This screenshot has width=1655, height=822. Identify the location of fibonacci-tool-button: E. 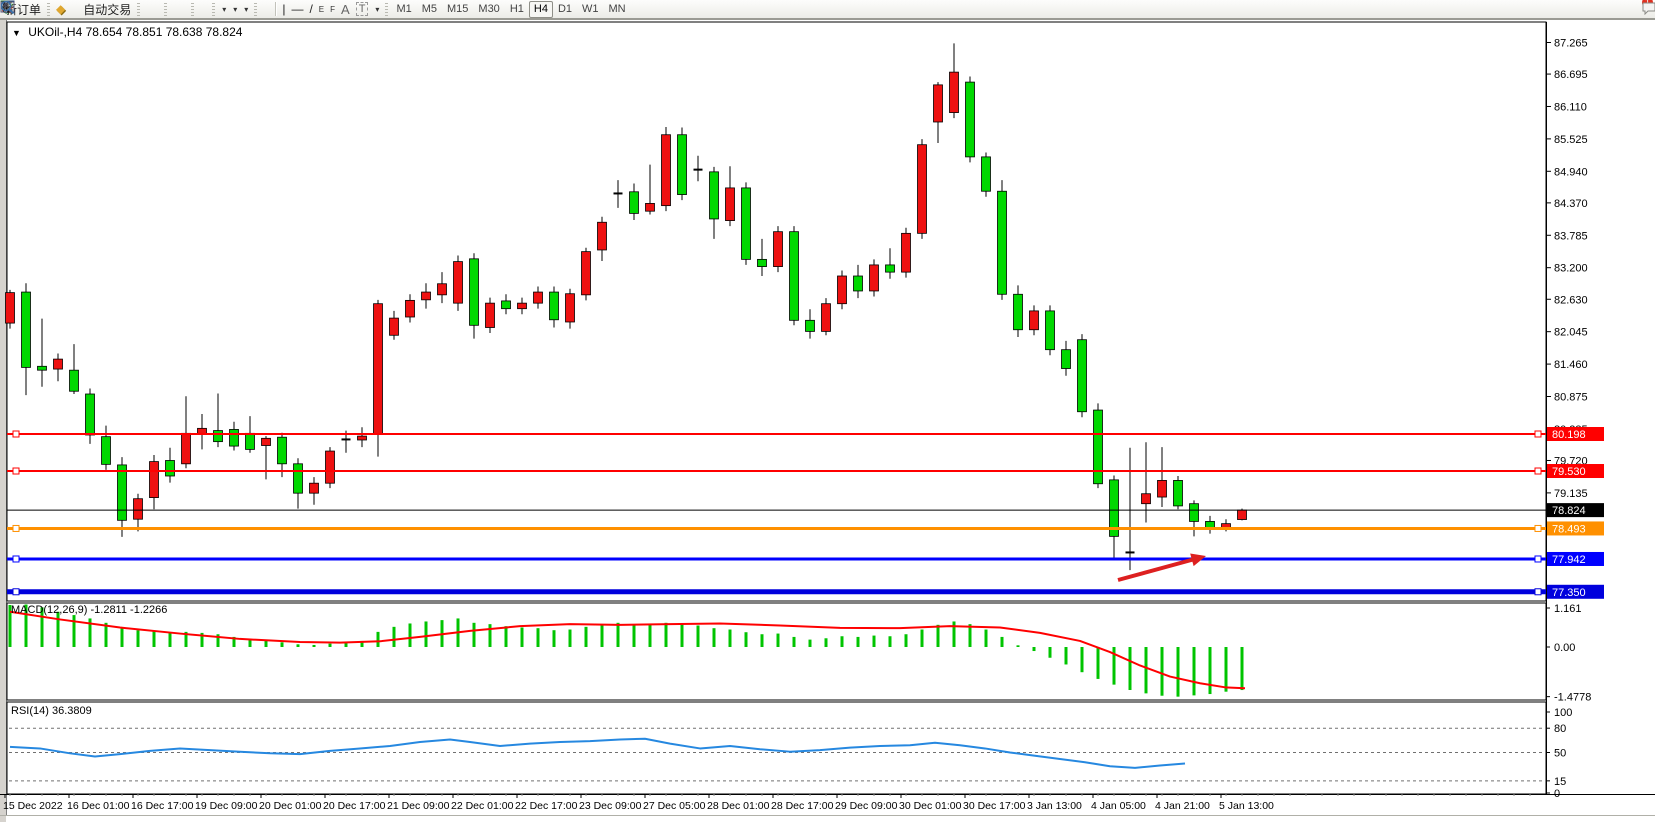
(164, 9).